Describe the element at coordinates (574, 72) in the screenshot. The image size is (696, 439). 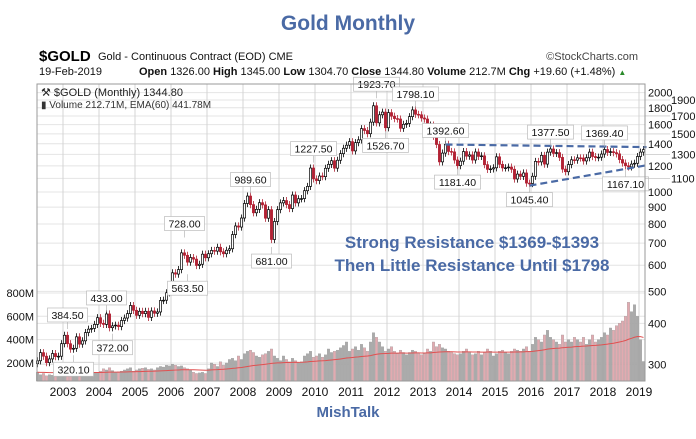
I see `chg-value: +19.60 (+1.48%)` at that location.